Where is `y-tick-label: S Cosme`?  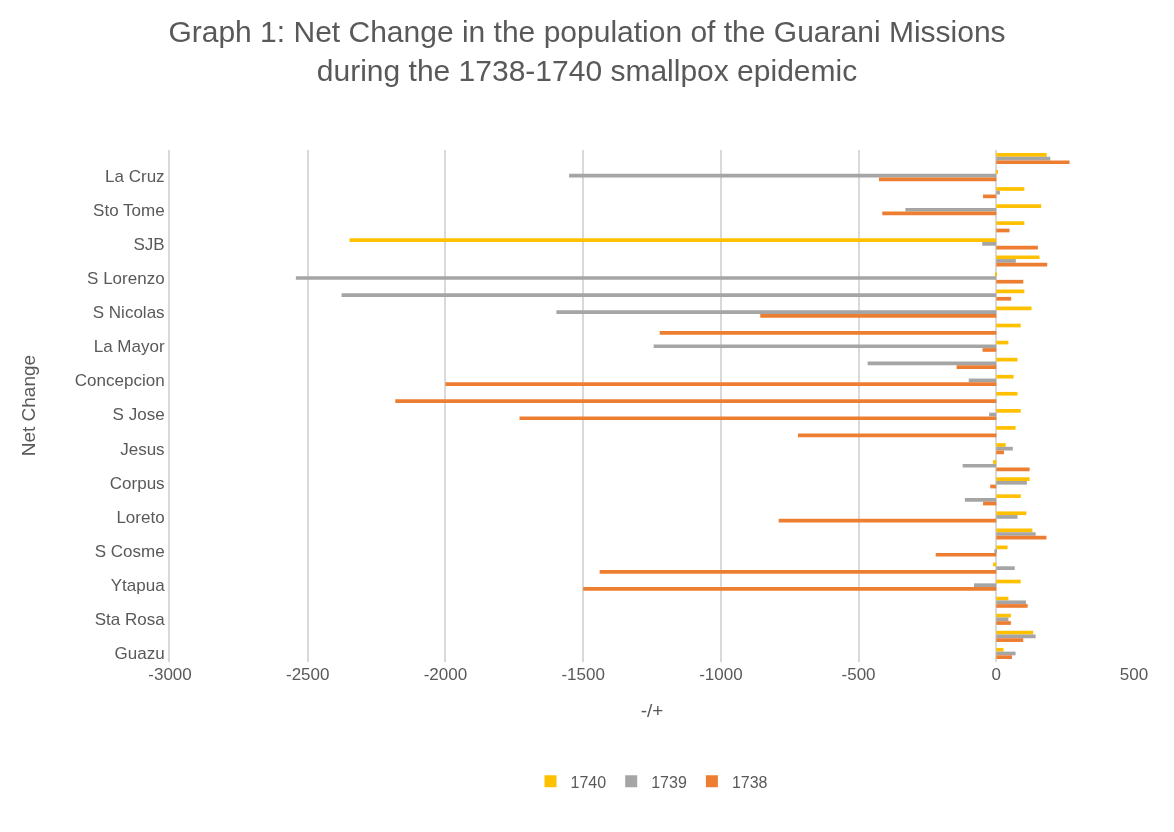
y-tick-label: S Cosme is located at coordinates (129, 552).